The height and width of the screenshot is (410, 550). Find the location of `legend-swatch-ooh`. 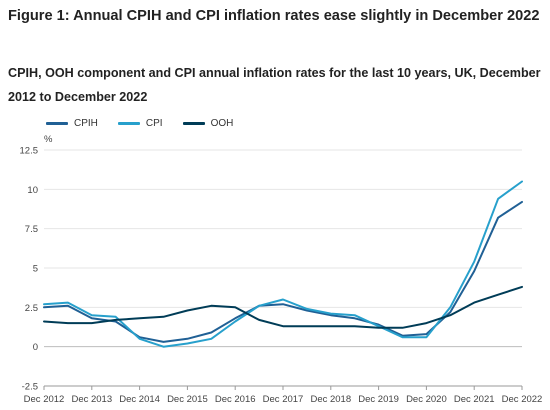

legend-swatch-ooh is located at coordinates (193, 123).